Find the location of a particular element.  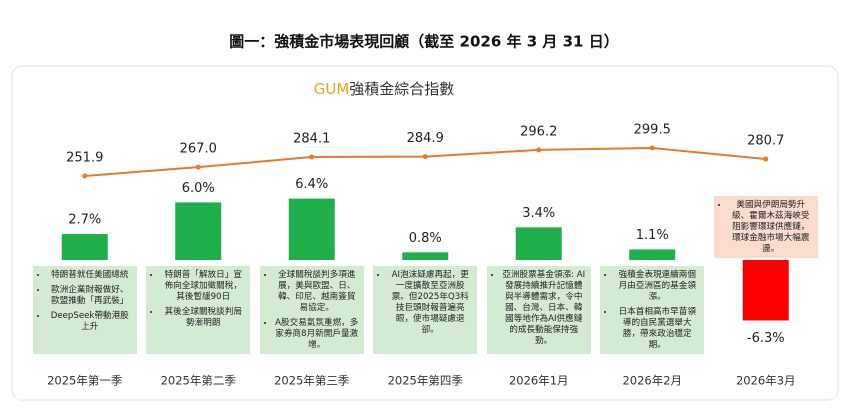

annotation-box: 美國與伊朗局勢升級、霍爾木茲海峽受阻影響環球供應鏈，環球金融市場大幅震盪。 is located at coordinates (765, 227).